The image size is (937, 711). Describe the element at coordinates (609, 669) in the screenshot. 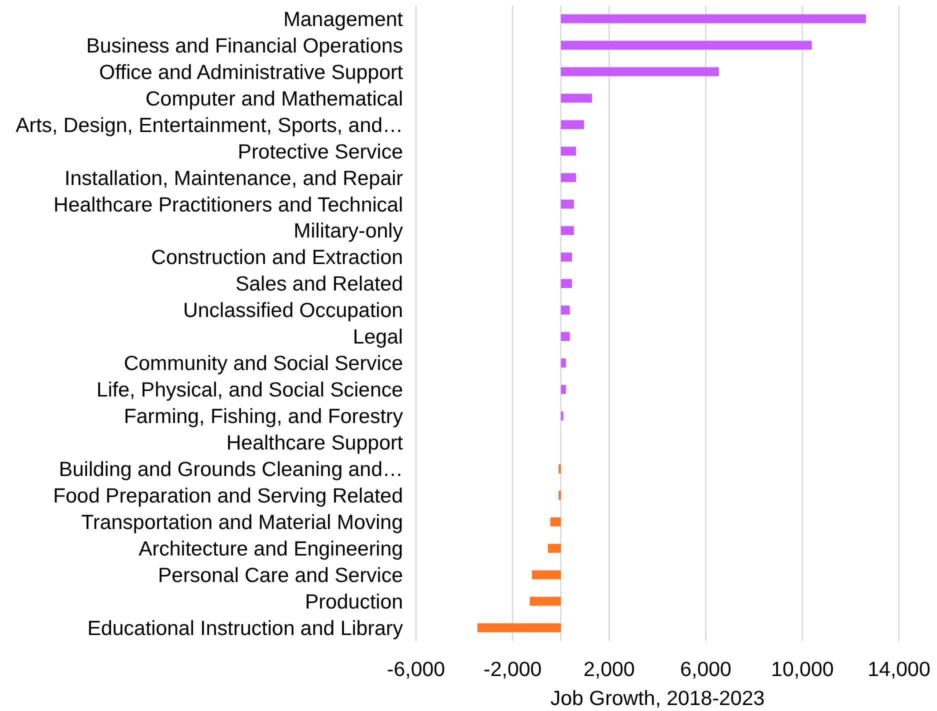

I see `x-tick-label: 2,000` at that location.